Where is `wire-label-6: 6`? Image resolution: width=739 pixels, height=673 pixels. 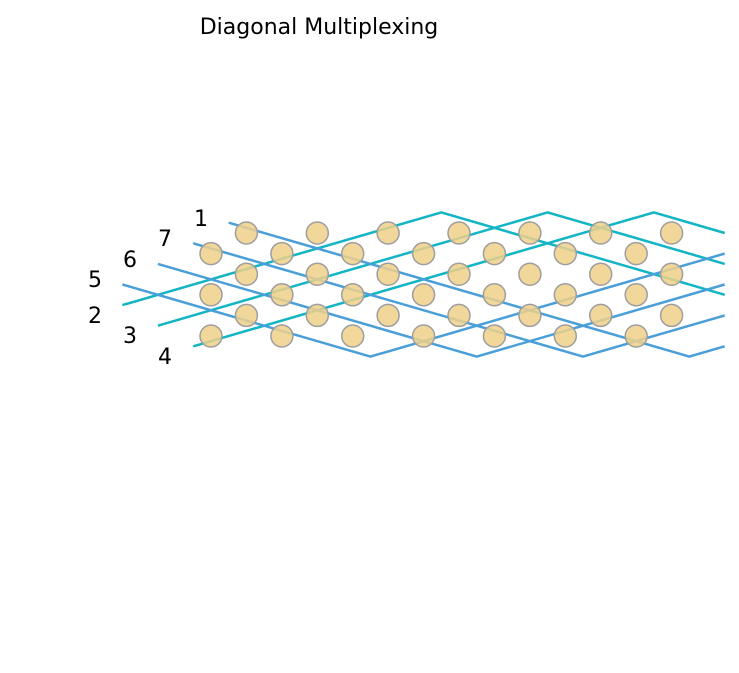
wire-label-6: 6 is located at coordinates (130, 260).